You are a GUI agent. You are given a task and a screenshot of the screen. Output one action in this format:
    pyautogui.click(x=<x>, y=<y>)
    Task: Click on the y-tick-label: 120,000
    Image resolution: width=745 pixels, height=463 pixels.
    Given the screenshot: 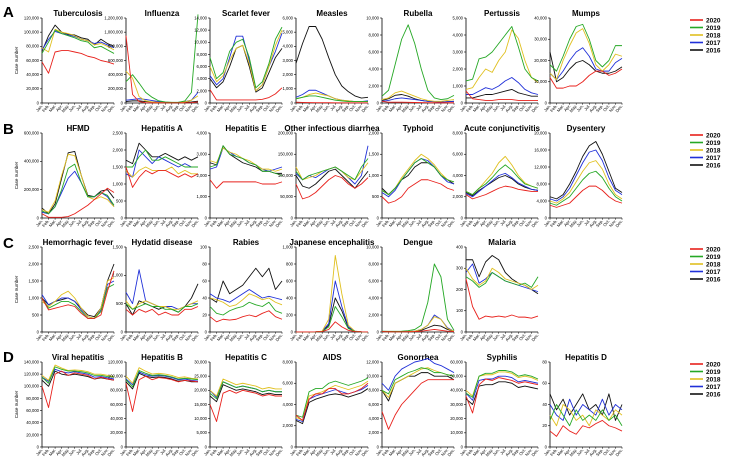 What is the action you would take?
    pyautogui.click(x=116, y=361)
    